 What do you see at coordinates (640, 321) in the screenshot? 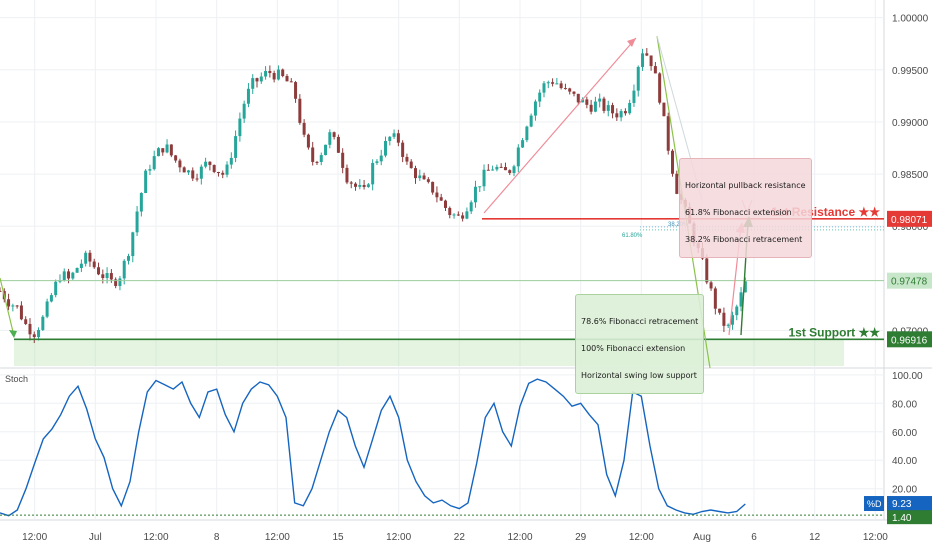
I see `support-note-1: 78.6% Fibonacci retracement` at bounding box center [640, 321].